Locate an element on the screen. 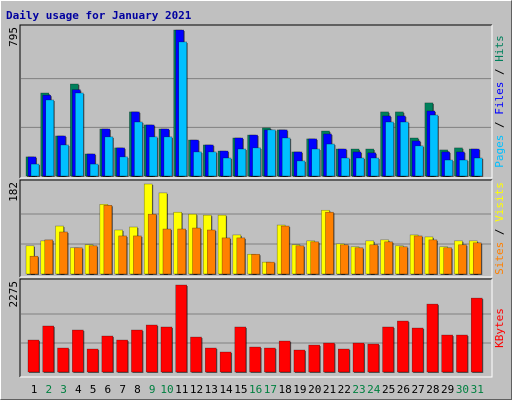  x-tick-label: 29 is located at coordinates (447, 389).